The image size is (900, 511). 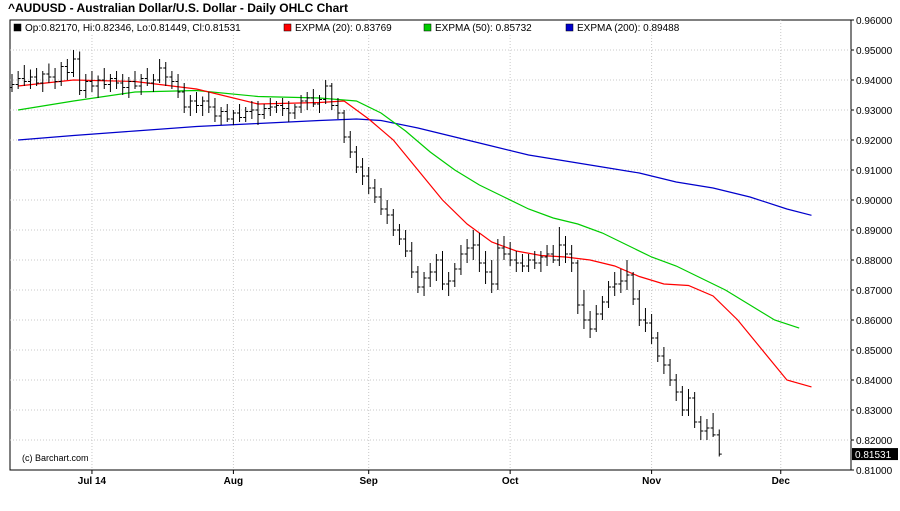 What do you see at coordinates (874, 51) in the screenshot?
I see `y-tick-label: 0.95000` at bounding box center [874, 51].